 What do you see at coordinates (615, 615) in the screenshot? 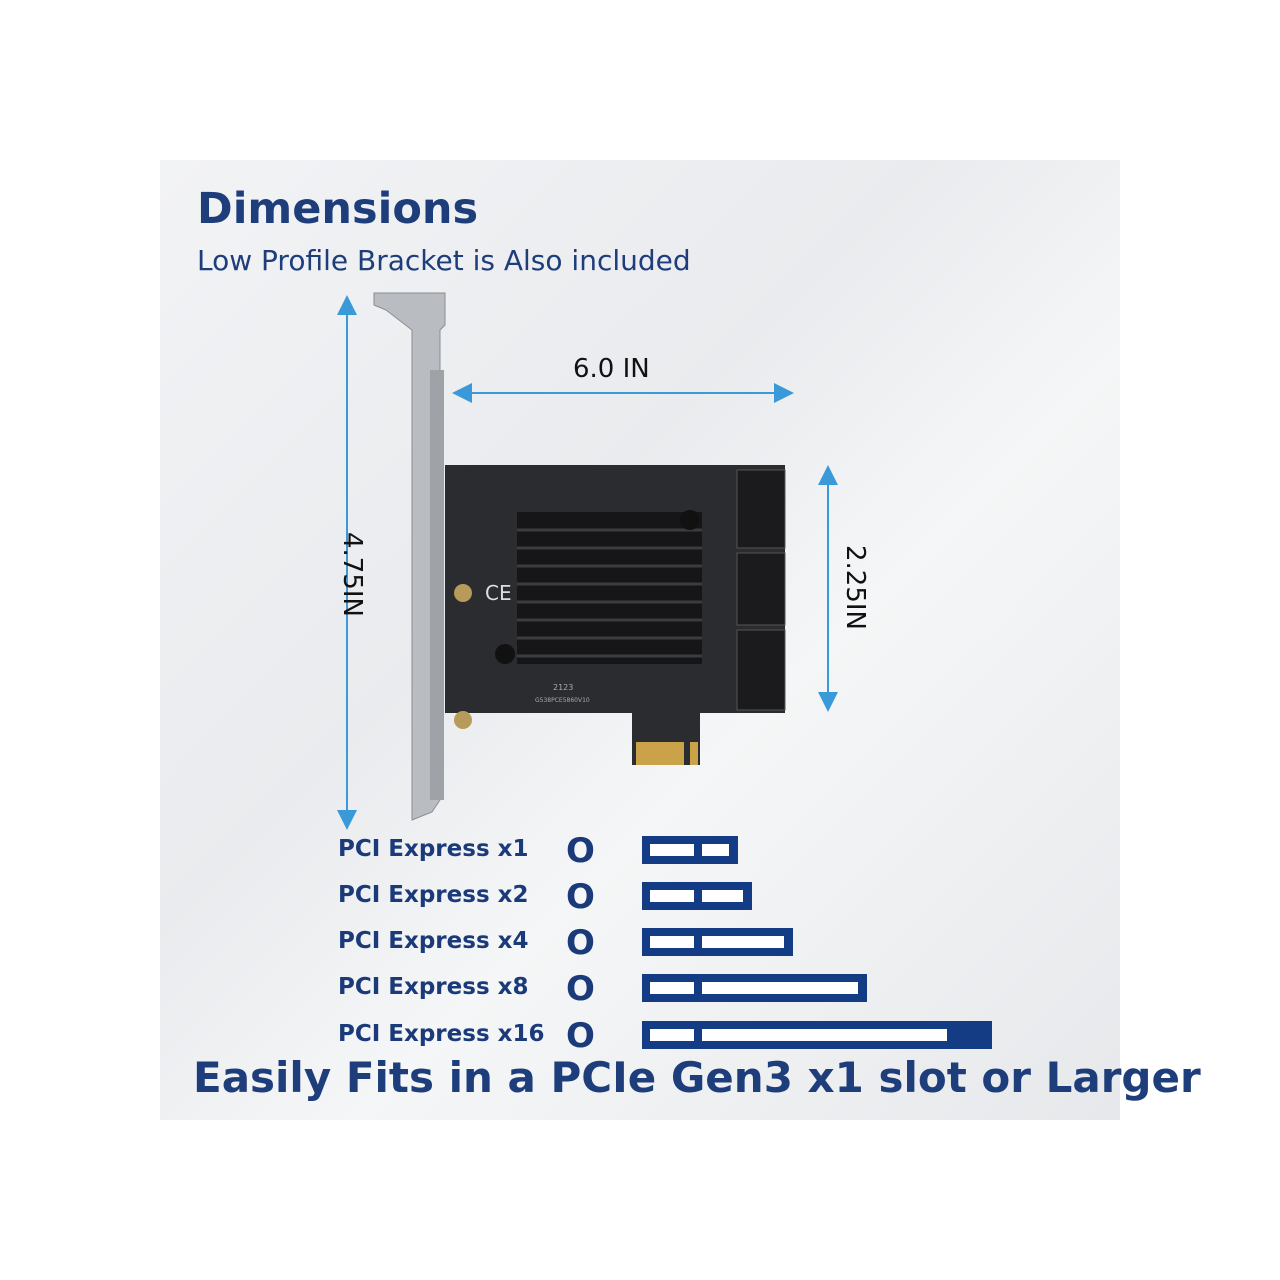
I see `pcie-card: CE 2123 G538PCE5860V10` at bounding box center [615, 615].